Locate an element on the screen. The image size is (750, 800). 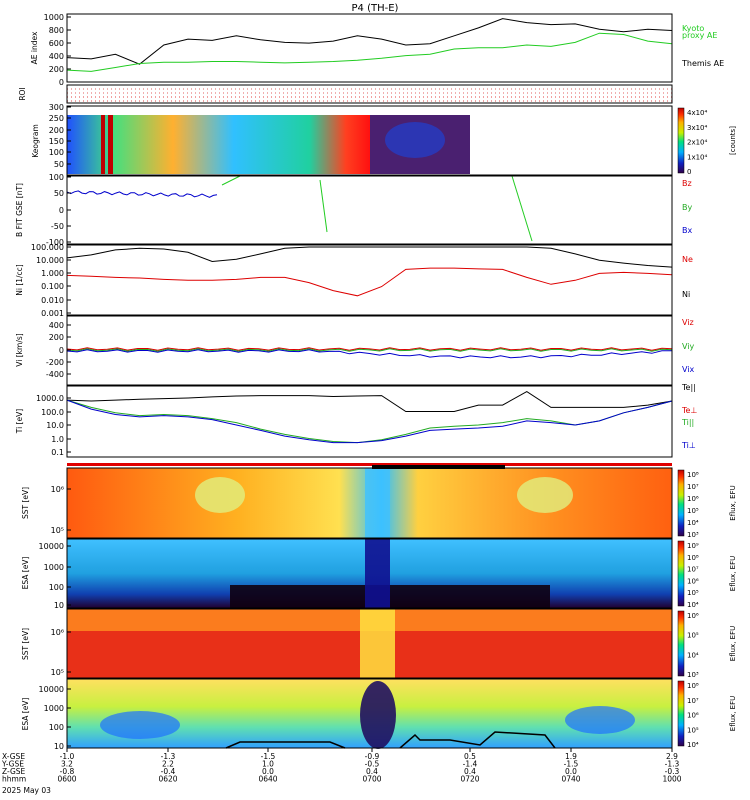
sst_e-ylabel: SST [eV] is located at coordinates (25, 503).